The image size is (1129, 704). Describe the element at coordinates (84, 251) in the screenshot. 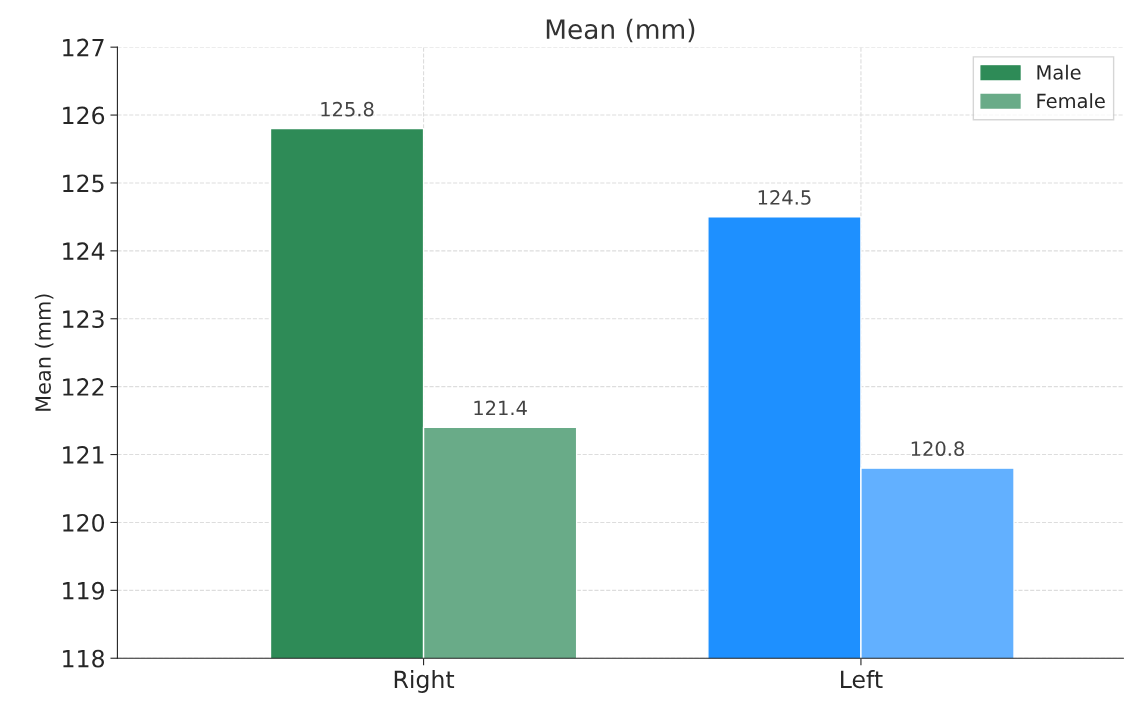

I see `y-tick-label: 124` at that location.